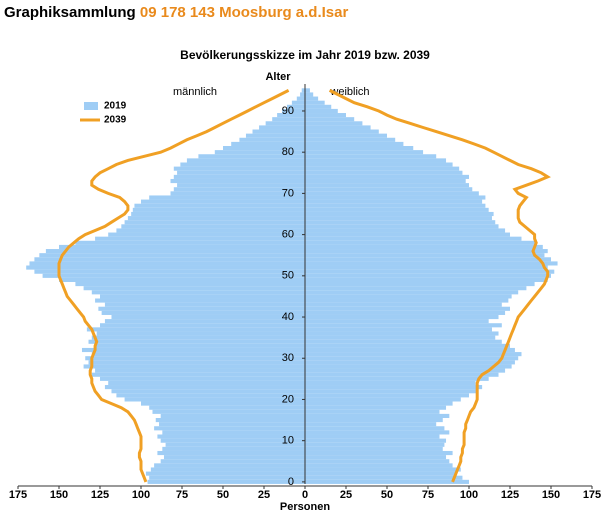  I want to click on x-tick-label: 75, so click(182, 495).